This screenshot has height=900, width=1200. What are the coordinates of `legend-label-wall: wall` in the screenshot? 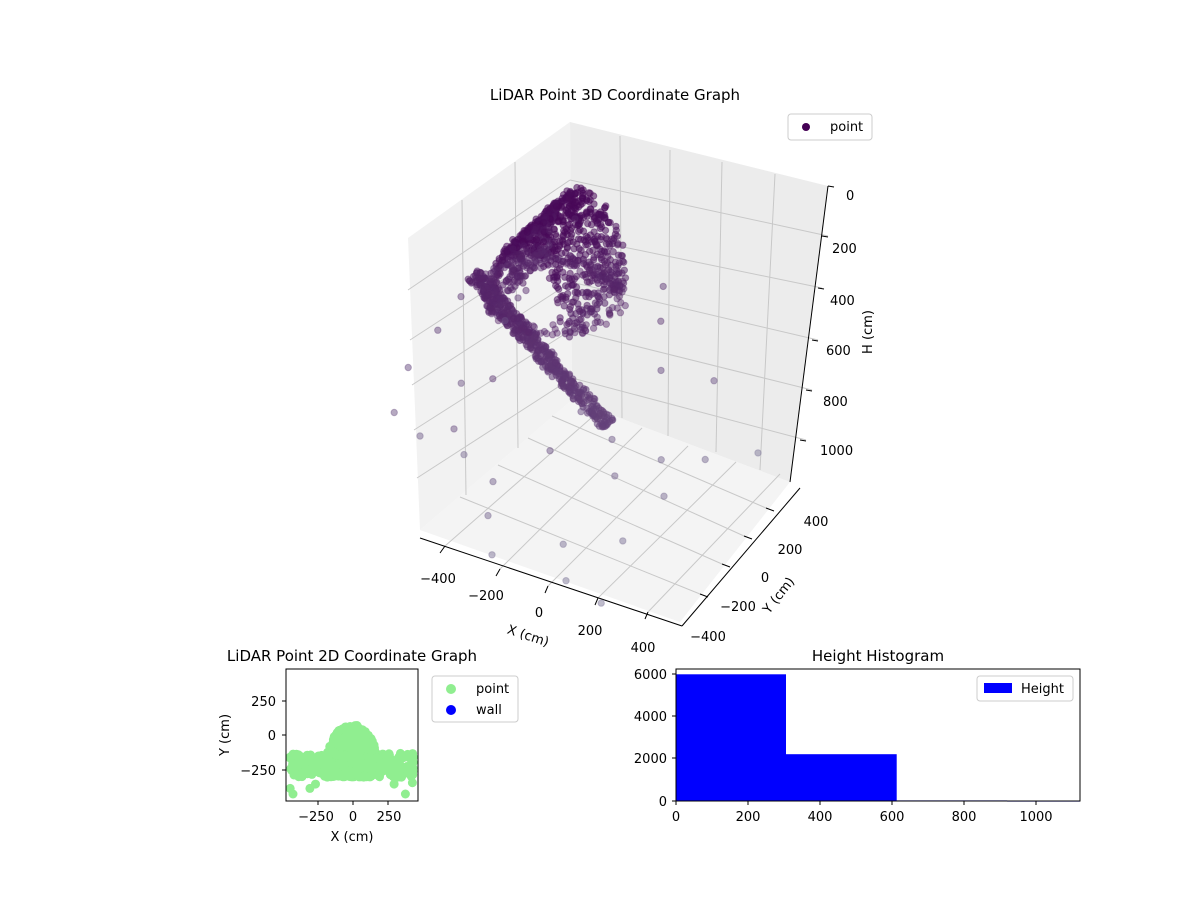 It's located at (489, 710).